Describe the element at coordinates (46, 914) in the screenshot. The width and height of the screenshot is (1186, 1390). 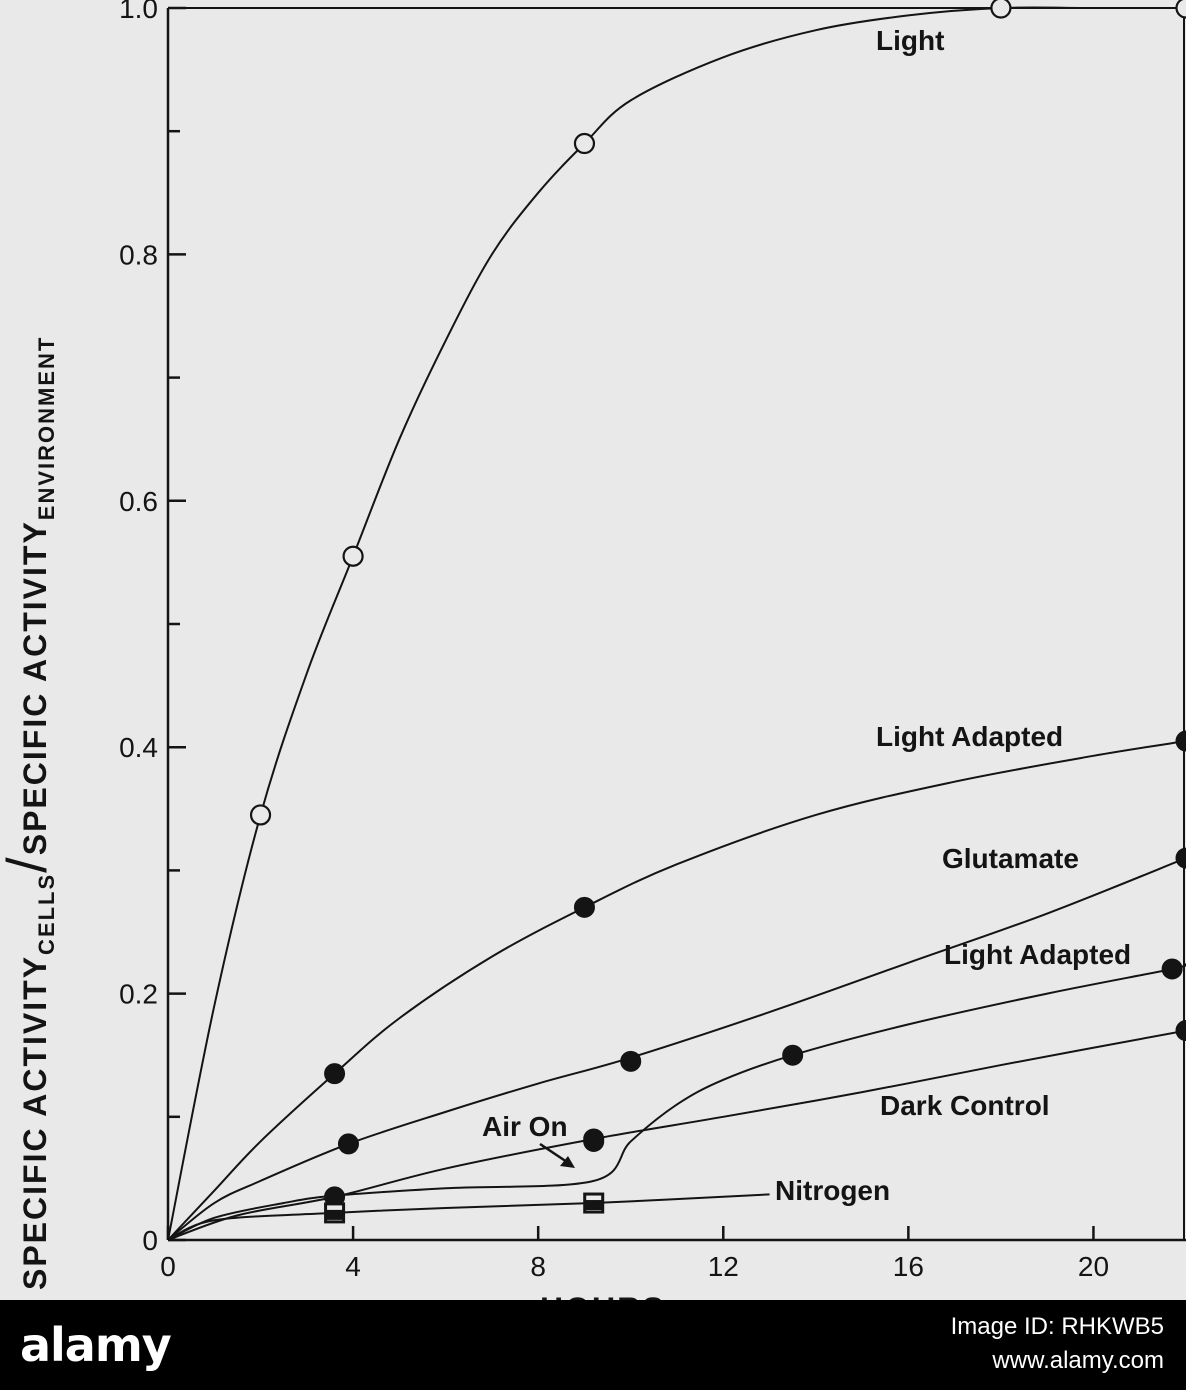
I see `y-axis-title-sub1: CELLS` at that location.